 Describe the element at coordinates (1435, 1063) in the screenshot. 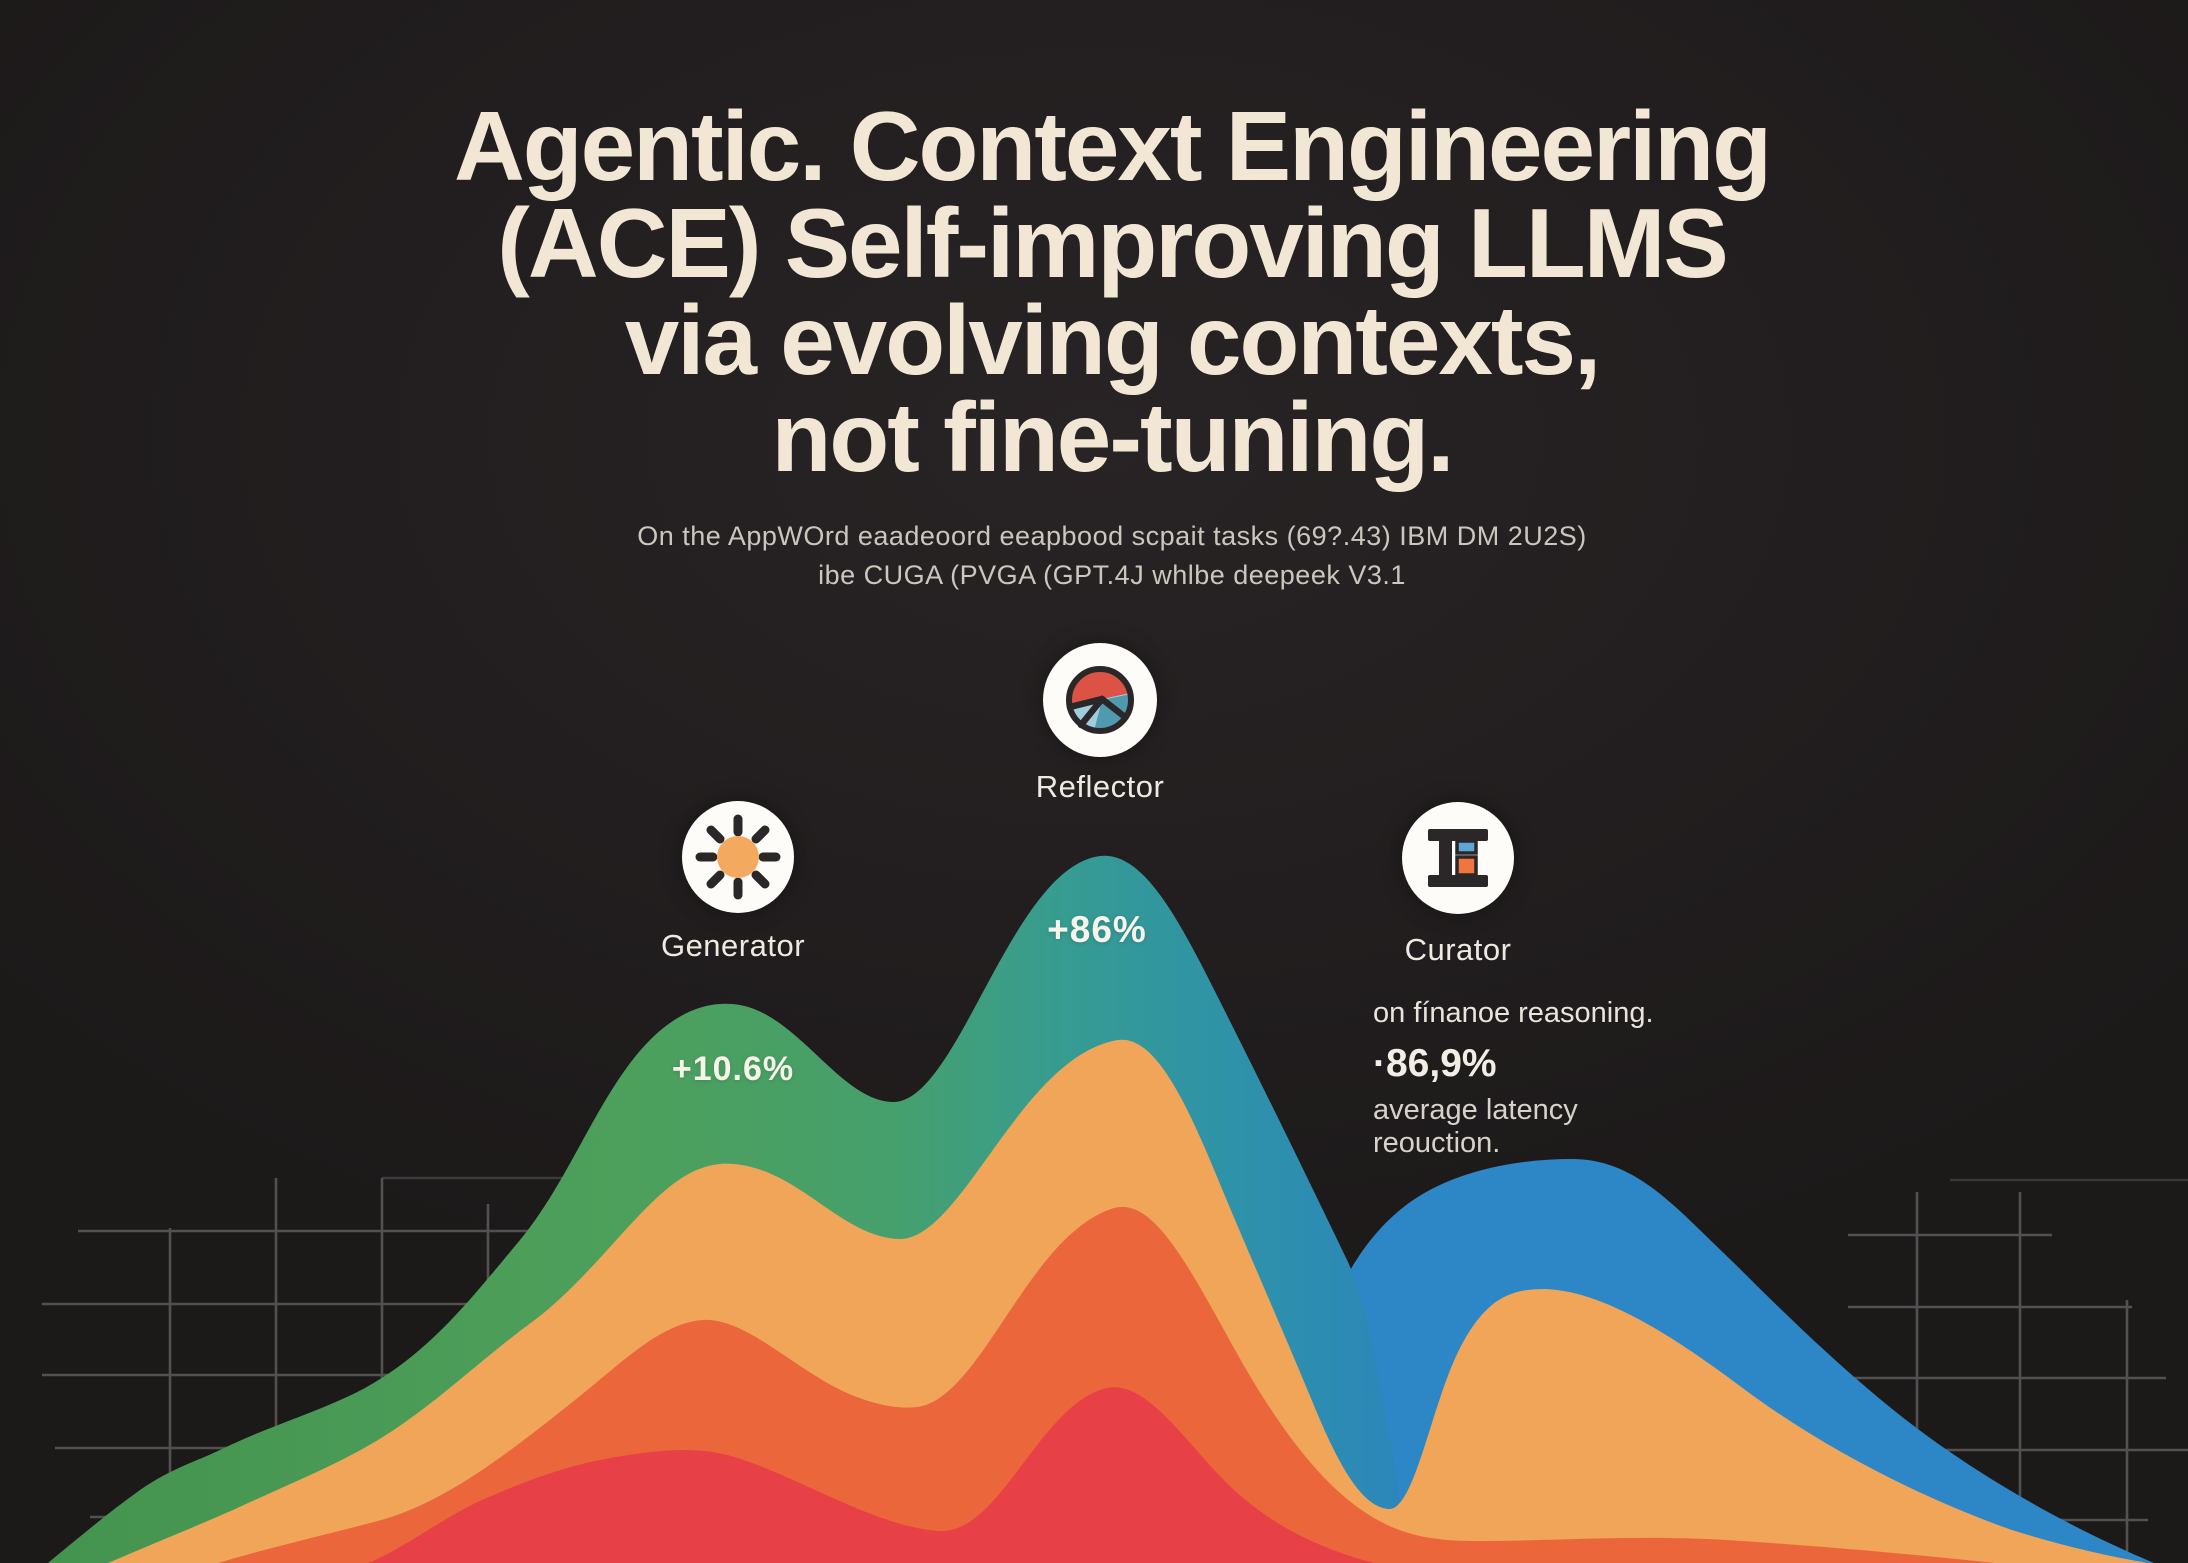

I see `stats-value: ·86,9%` at that location.